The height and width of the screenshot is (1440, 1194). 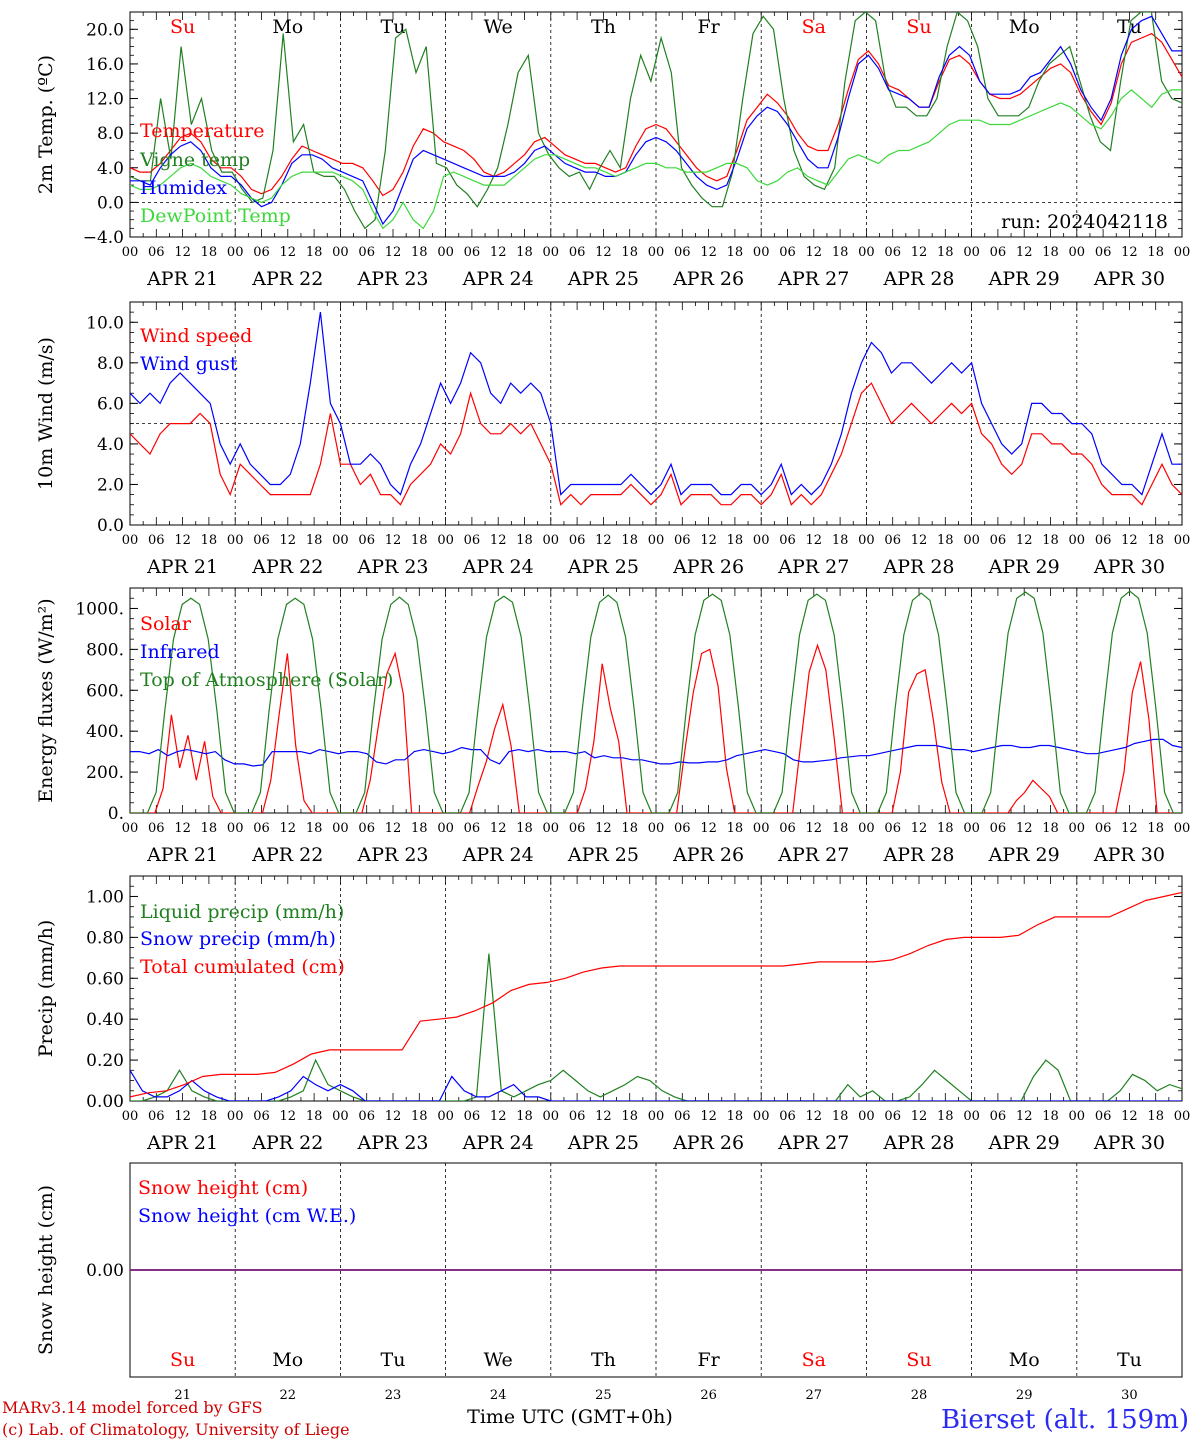 What do you see at coordinates (110, 526) in the screenshot?
I see `y-tick-label: 0.0` at bounding box center [110, 526].